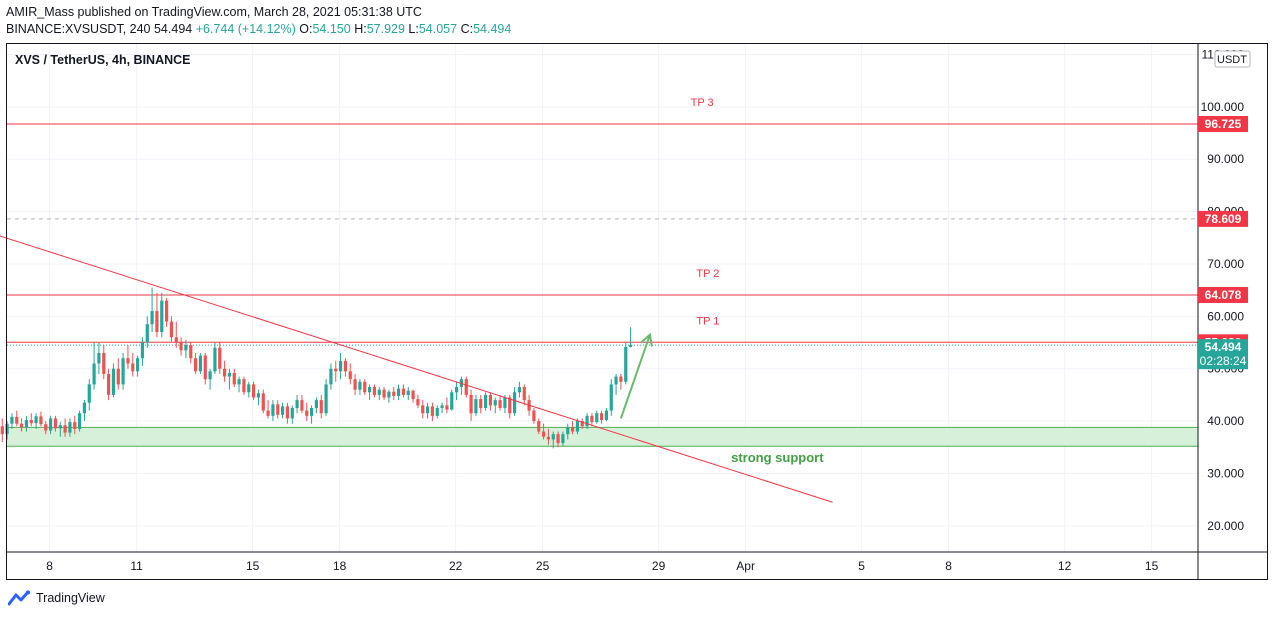 This screenshot has width=1274, height=617. Describe the element at coordinates (702, 103) in the screenshot. I see `level-label: TP 3` at that location.